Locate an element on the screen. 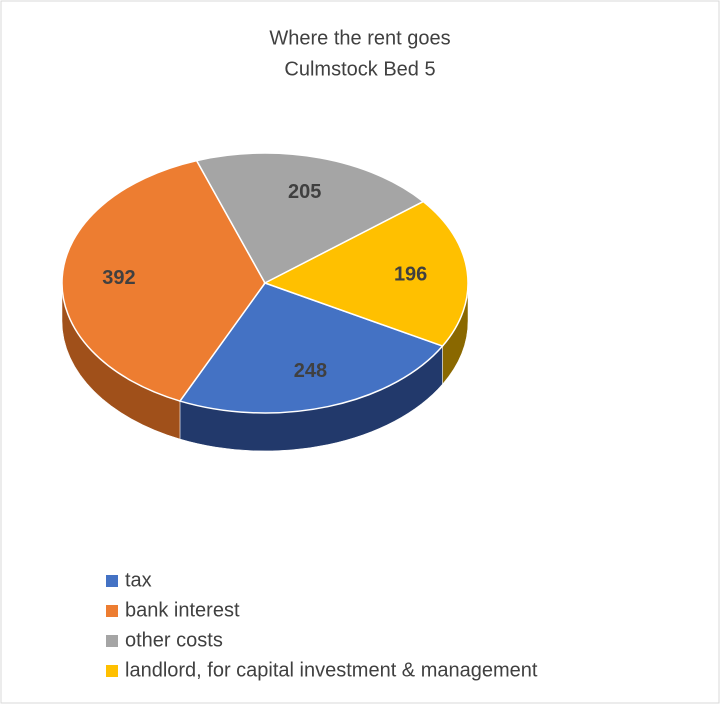 The image size is (720, 709). legend-label: bank interest is located at coordinates (182, 610).